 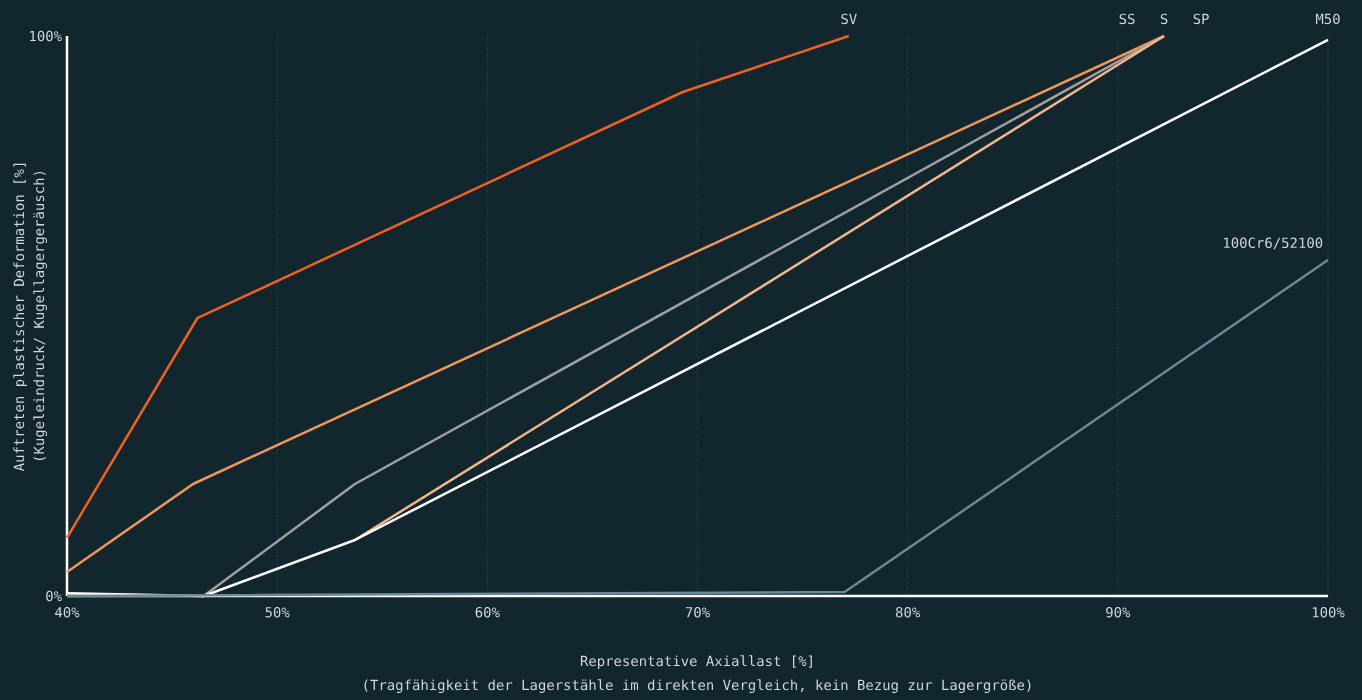 What do you see at coordinates (1127, 19) in the screenshot?
I see `series-label: SS` at bounding box center [1127, 19].